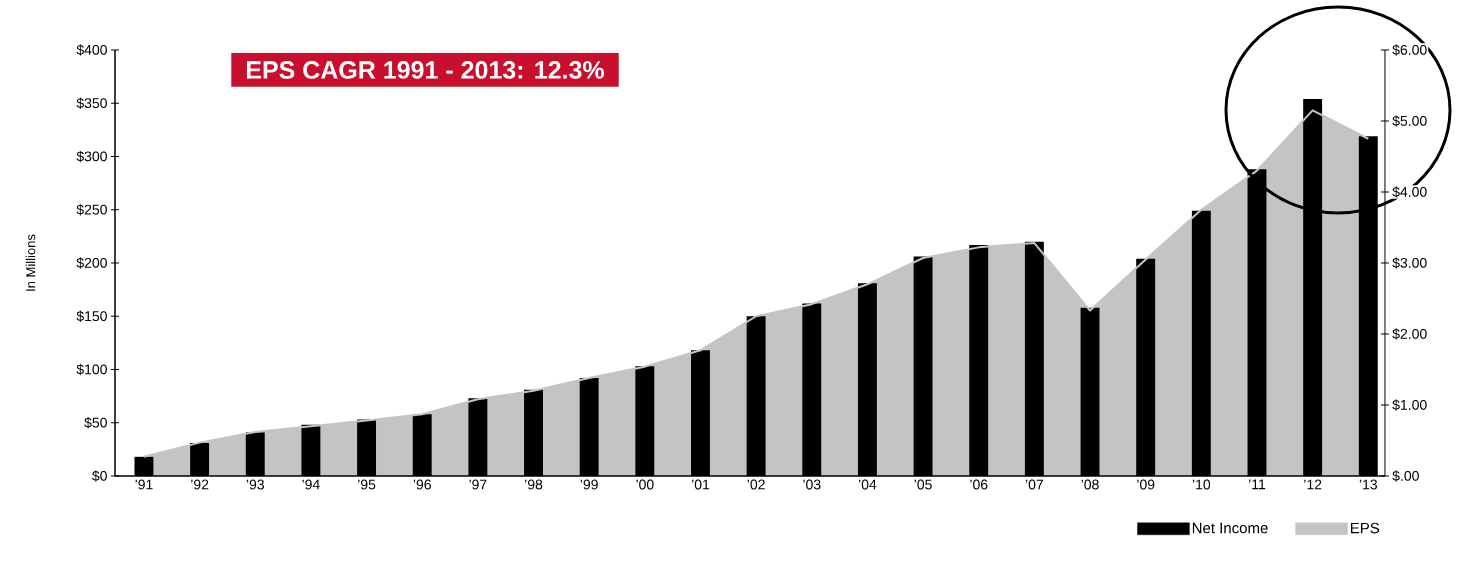 This screenshot has height=575, width=1474. What do you see at coordinates (95, 423) in the screenshot?
I see `y-tick-label: $50` at bounding box center [95, 423].